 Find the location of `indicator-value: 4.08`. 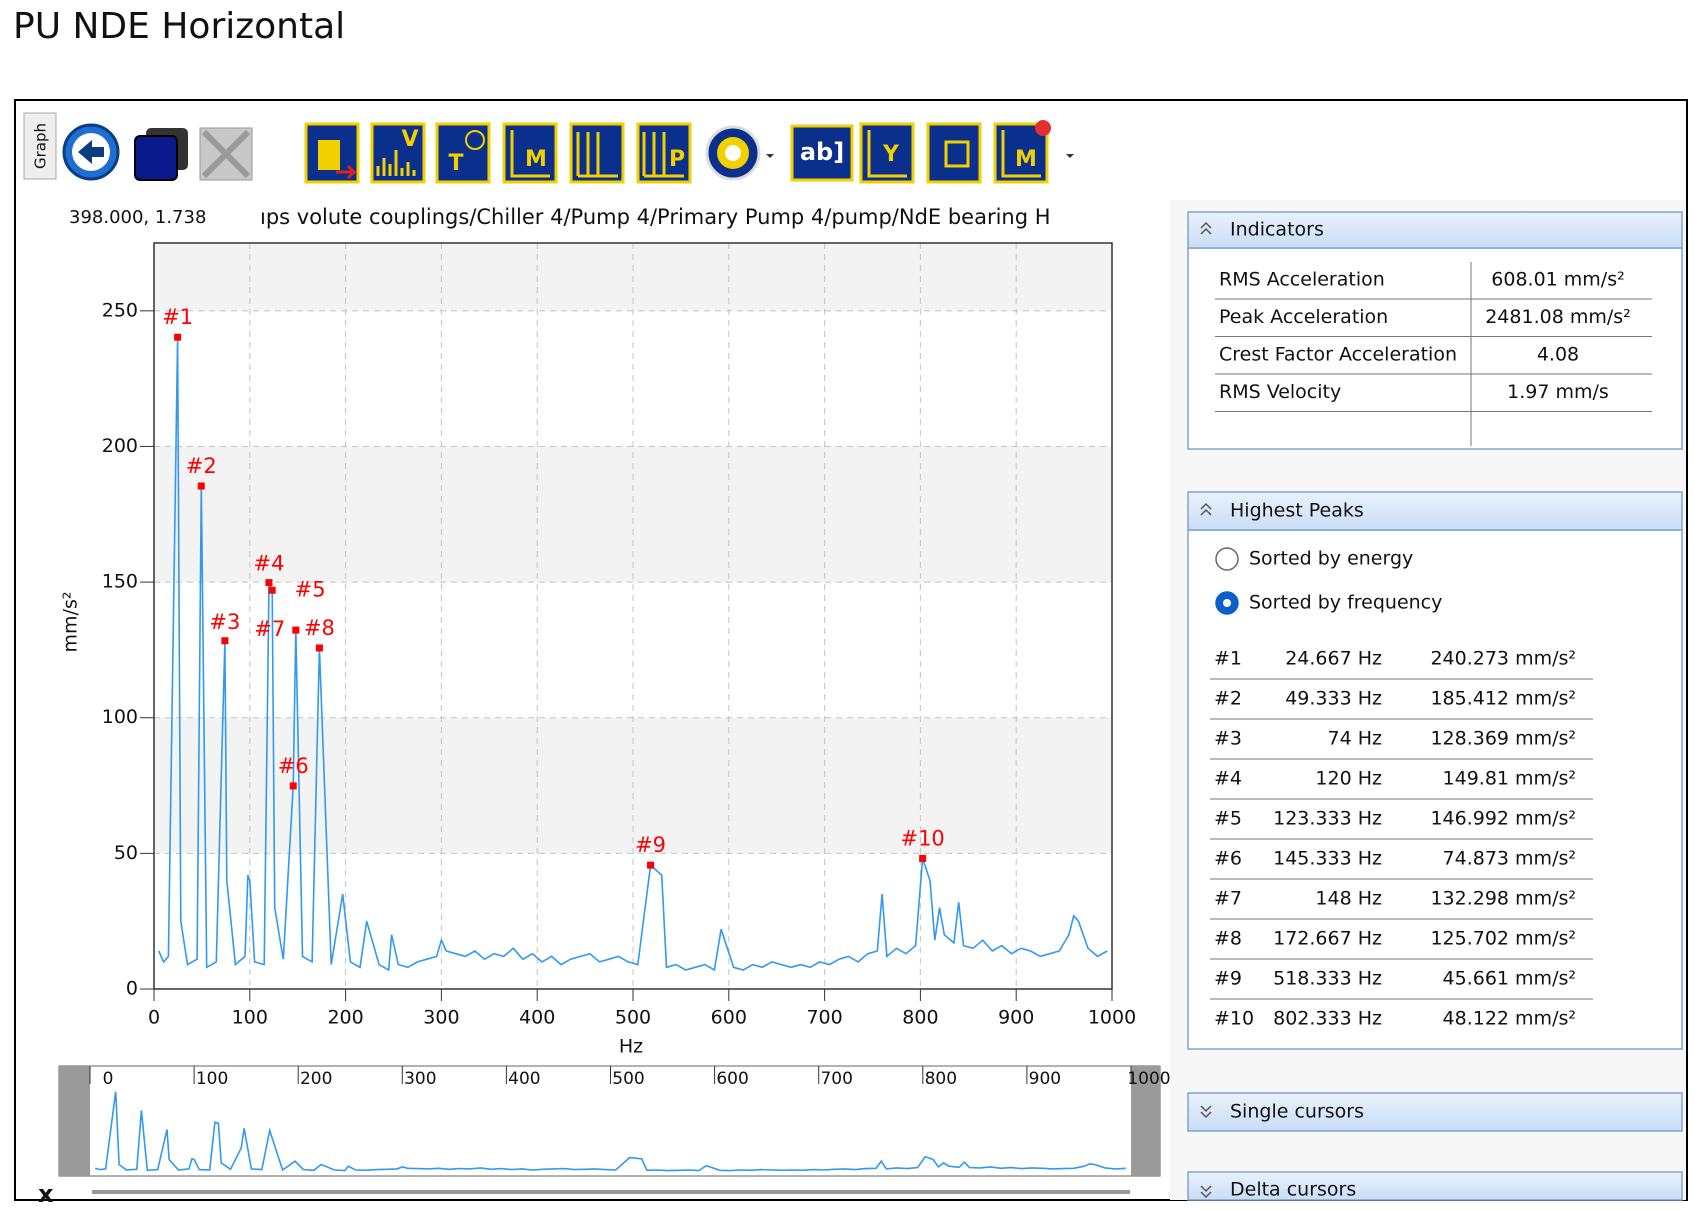

indicator-value: 4.08 is located at coordinates (1558, 355).